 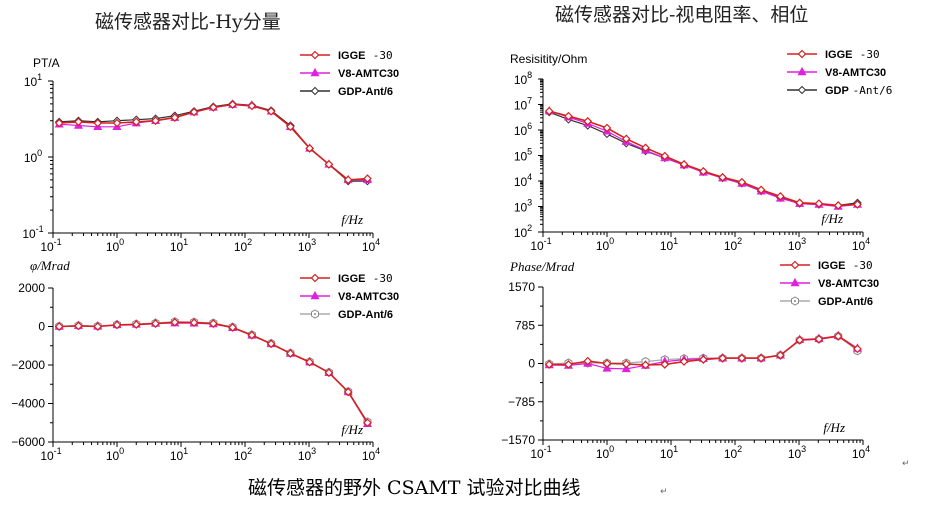 What do you see at coordinates (523, 129) in the screenshot?
I see `y-tick-label: 10⁶` at bounding box center [523, 129].